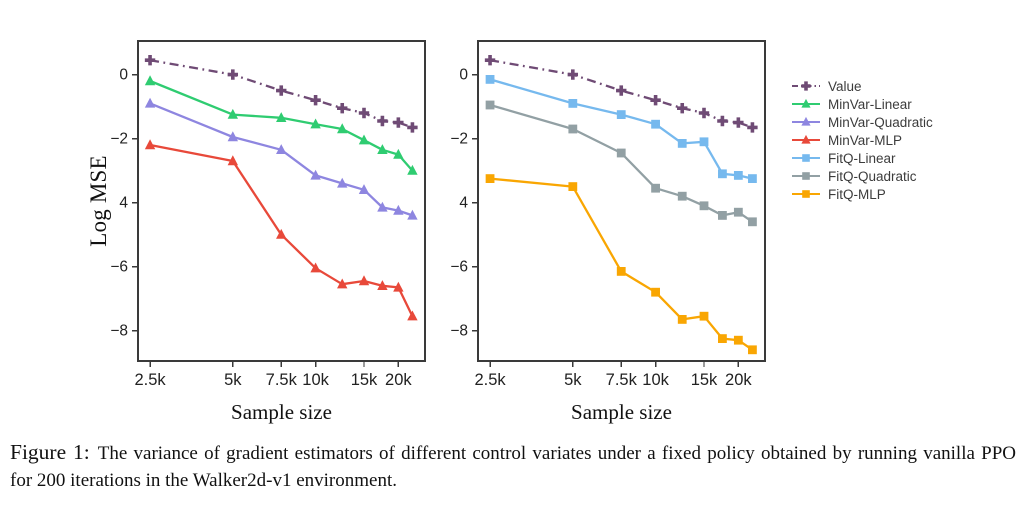 This screenshot has height=511, width=1027. What do you see at coordinates (880, 122) in the screenshot?
I see `legend-label: MinVar-Quadratic` at bounding box center [880, 122].